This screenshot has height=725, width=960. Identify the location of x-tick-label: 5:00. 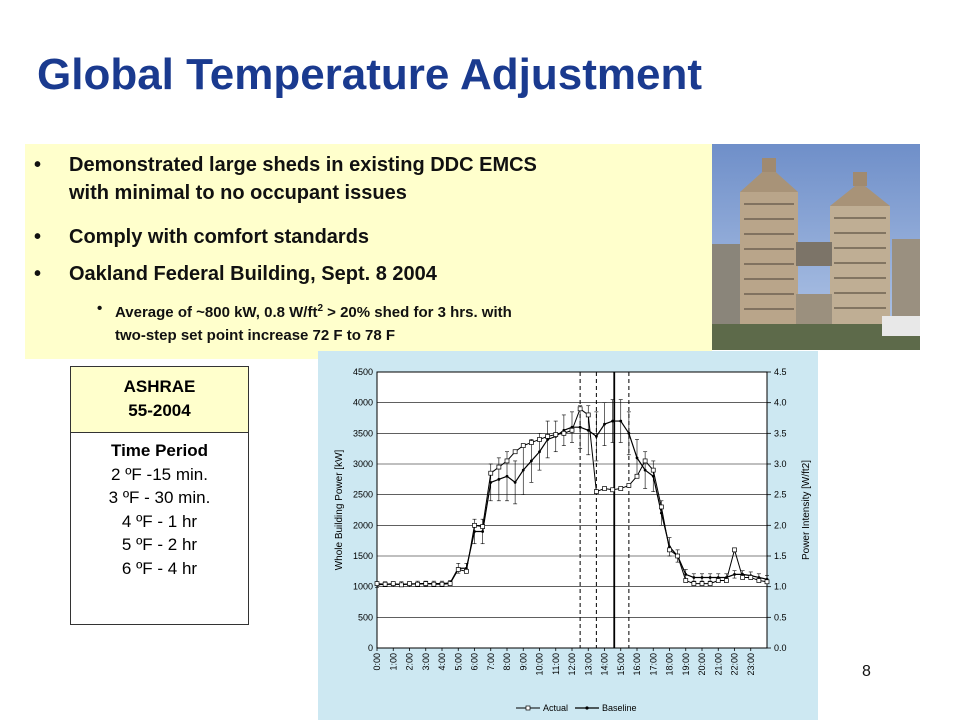
(458, 662).